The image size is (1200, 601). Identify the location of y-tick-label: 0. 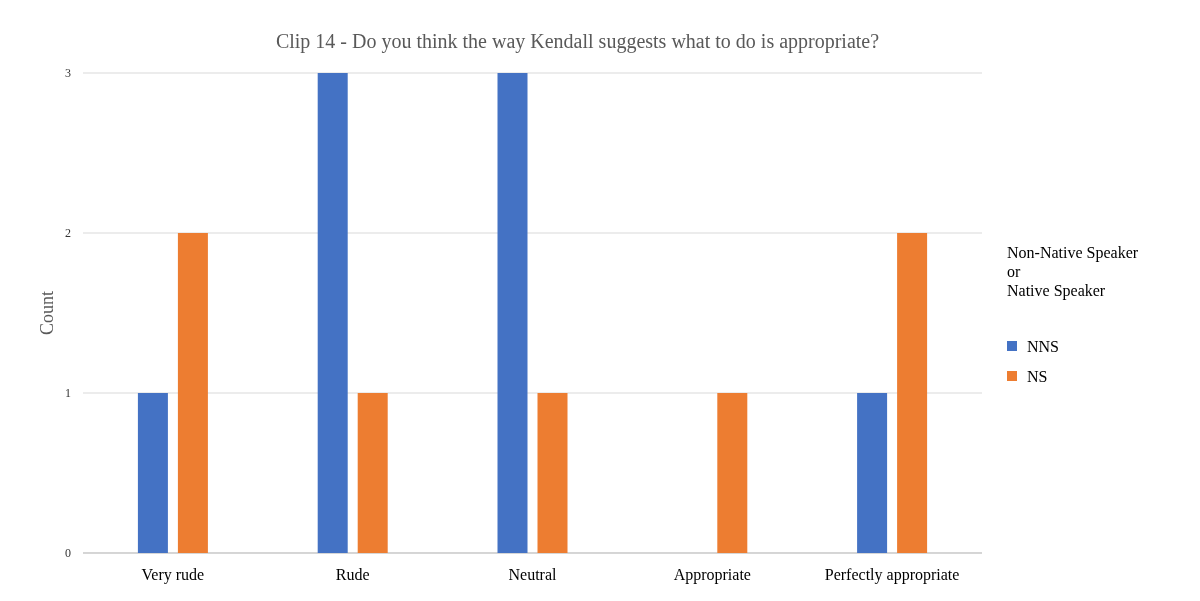
(68, 553).